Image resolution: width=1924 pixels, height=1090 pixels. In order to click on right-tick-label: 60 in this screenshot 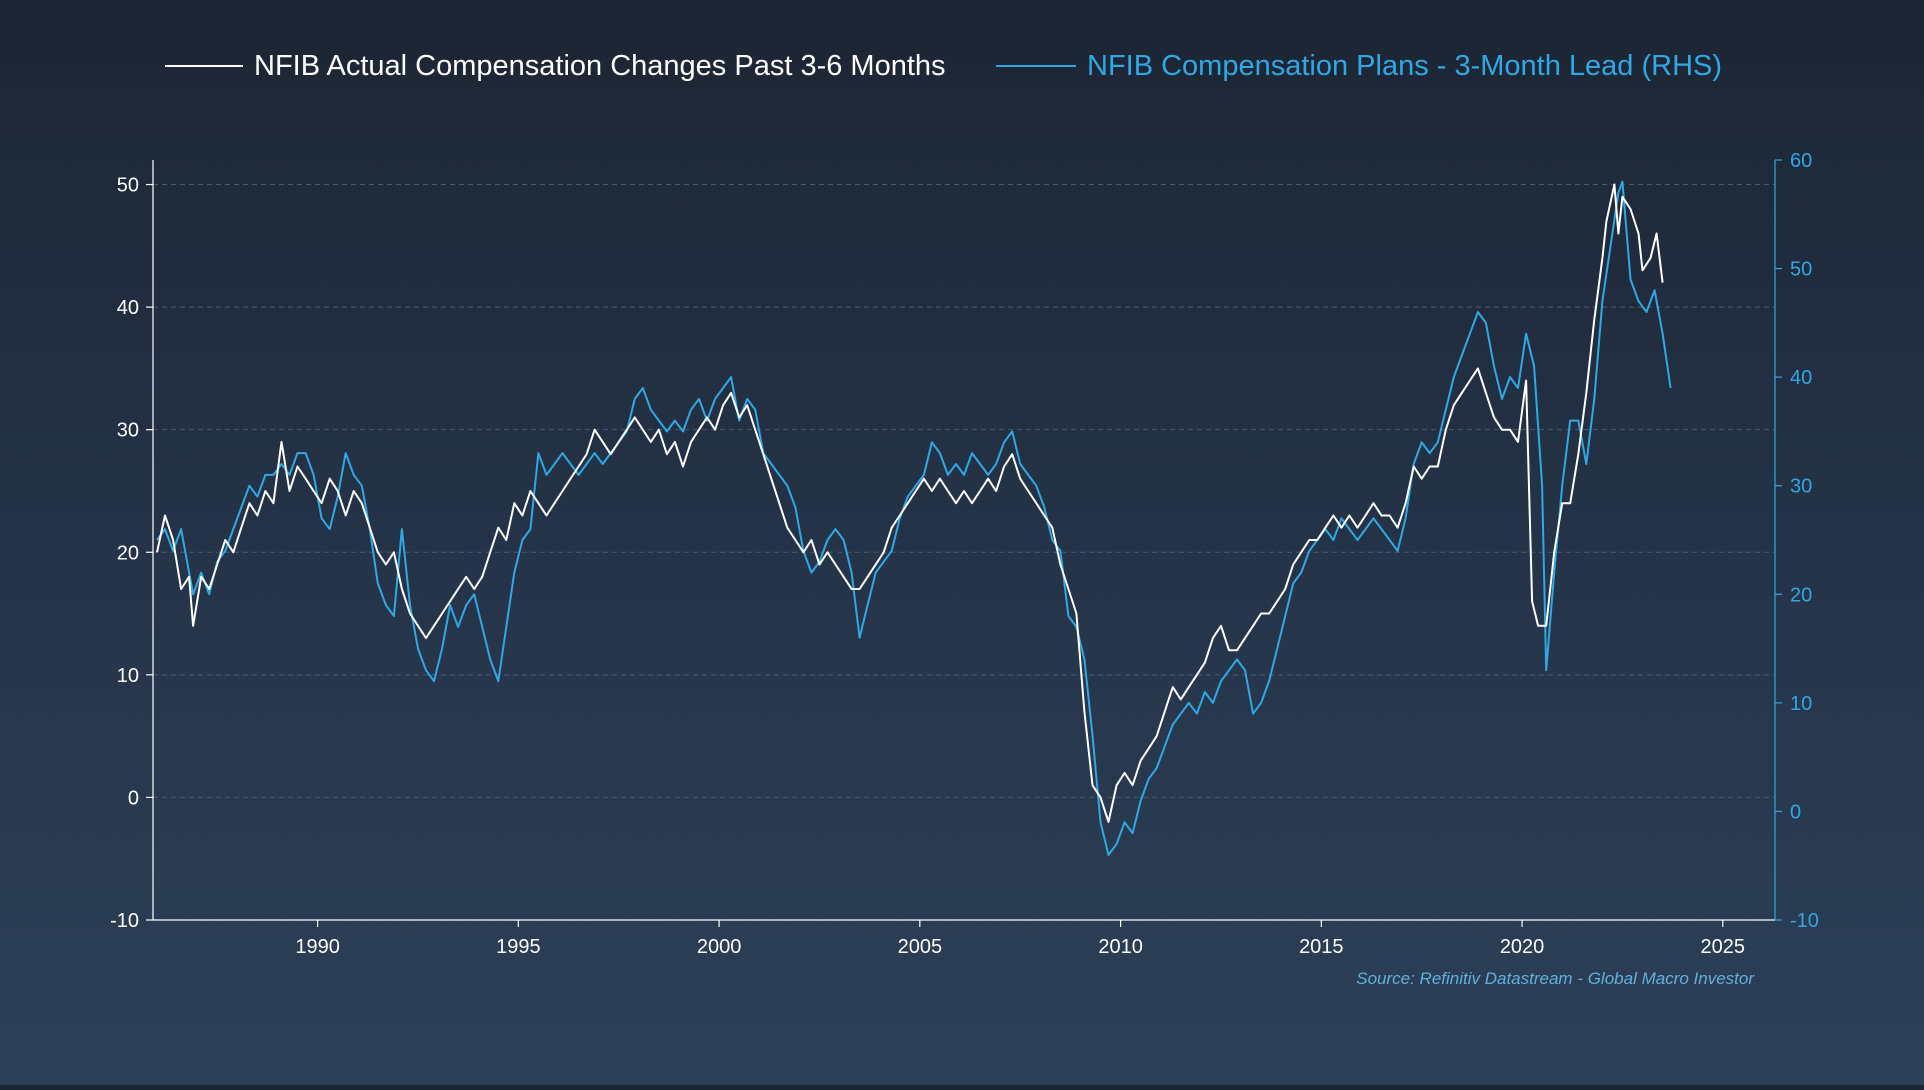, I will do `click(1801, 161)`.